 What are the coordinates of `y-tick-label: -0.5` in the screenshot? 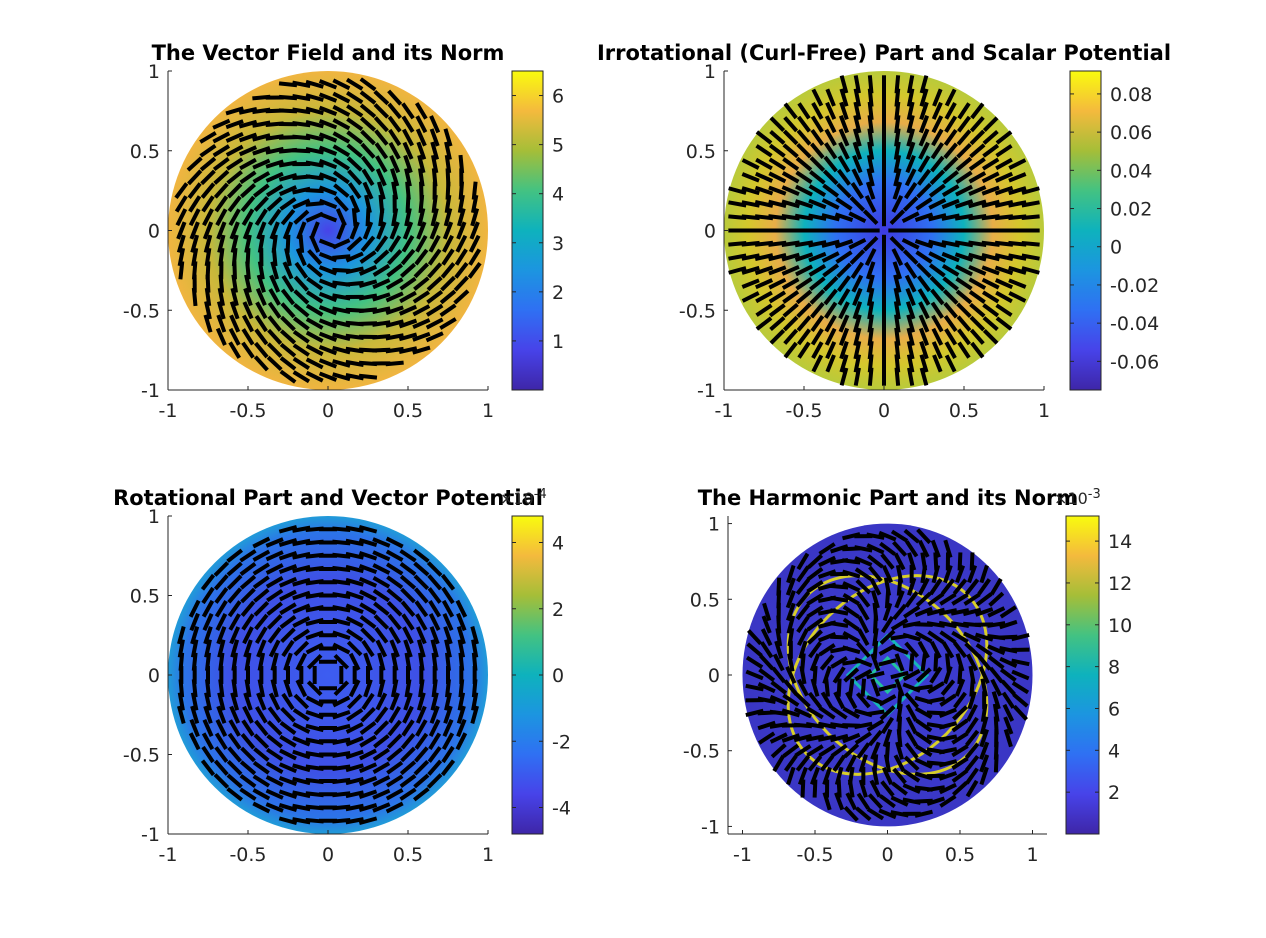 It's located at (141, 311).